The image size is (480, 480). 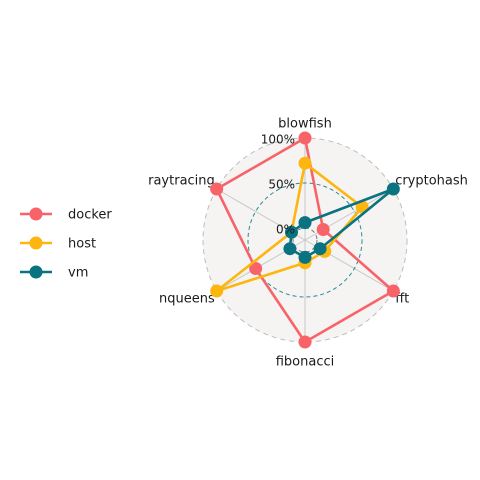 What do you see at coordinates (36, 272) in the screenshot?
I see `legend-key-point-vm` at bounding box center [36, 272].